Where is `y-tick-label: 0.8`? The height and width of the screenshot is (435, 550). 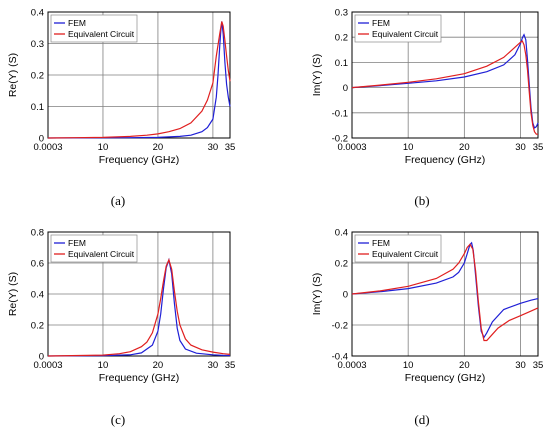 y-tick-label: 0.8 is located at coordinates (37, 233).